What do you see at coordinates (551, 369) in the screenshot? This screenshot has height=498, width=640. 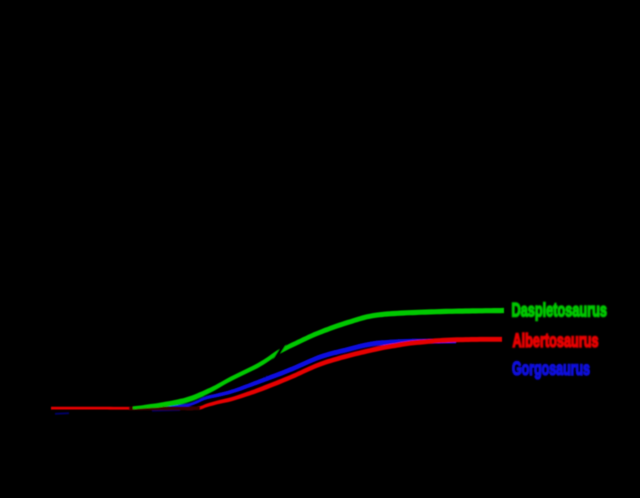 I see `svg-text: Gorgosaurus` at bounding box center [551, 369].